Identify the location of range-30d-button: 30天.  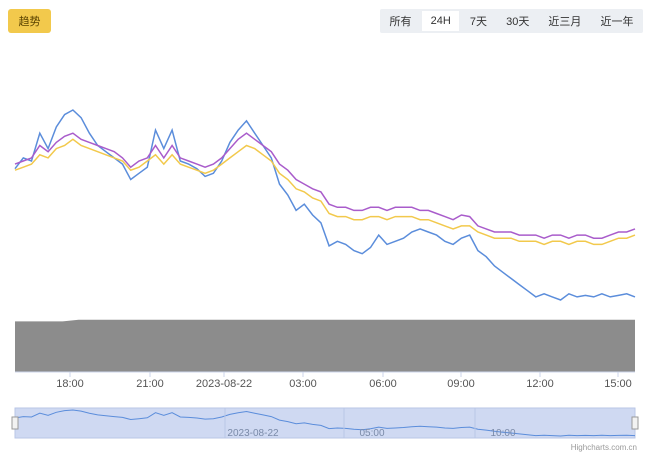
(518, 22).